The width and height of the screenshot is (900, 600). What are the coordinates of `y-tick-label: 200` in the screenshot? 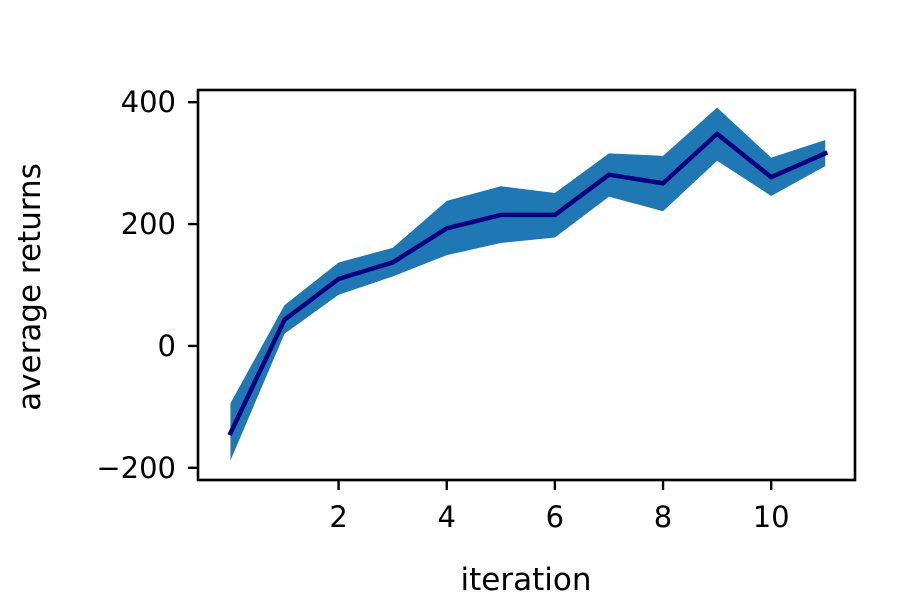 It's located at (148, 224).